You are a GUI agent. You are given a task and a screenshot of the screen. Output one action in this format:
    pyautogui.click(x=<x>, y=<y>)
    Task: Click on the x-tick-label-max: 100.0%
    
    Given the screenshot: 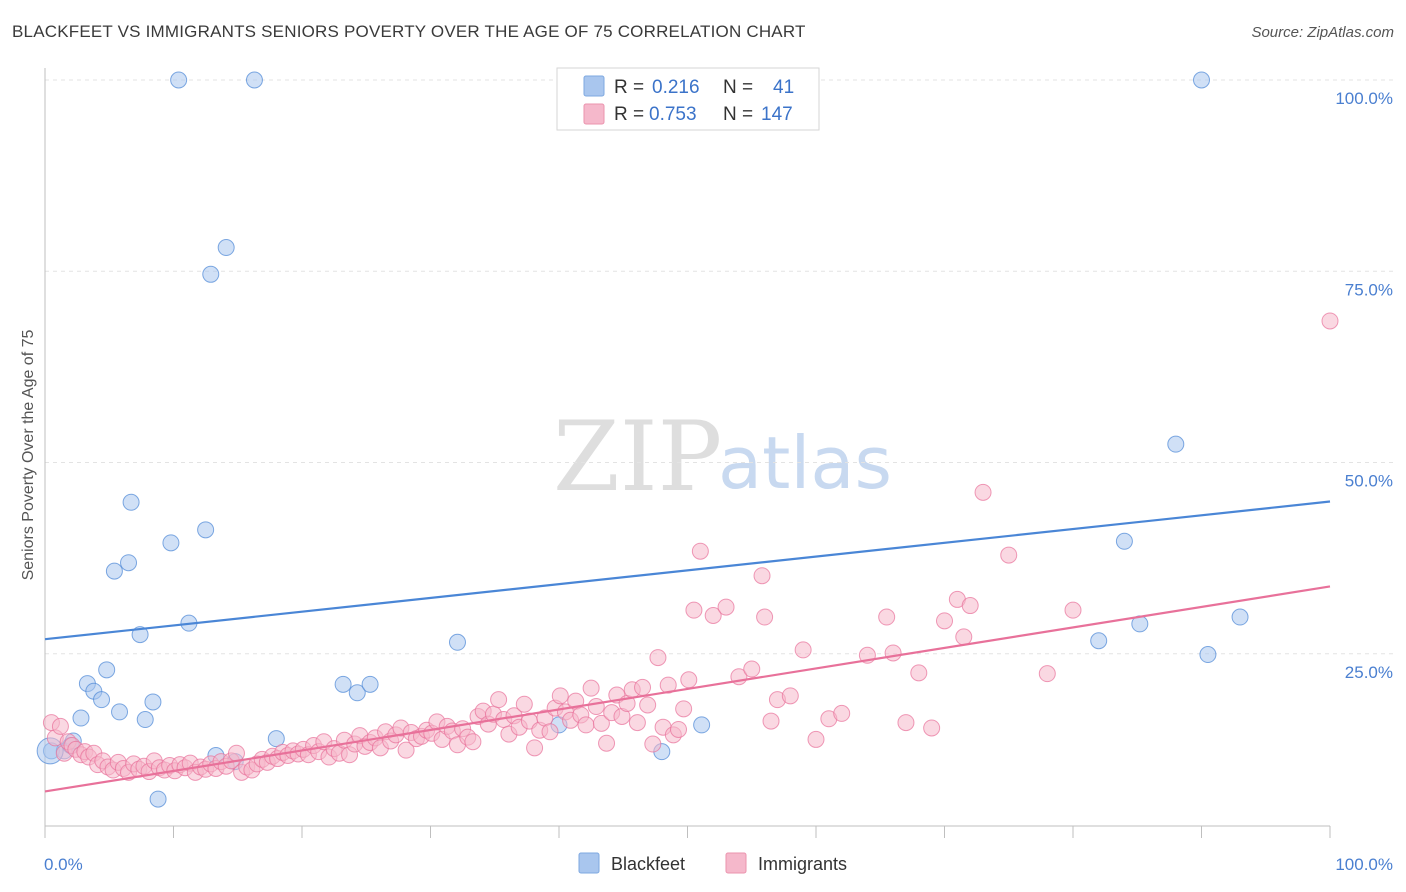 What is the action you would take?
    pyautogui.click(x=1364, y=864)
    